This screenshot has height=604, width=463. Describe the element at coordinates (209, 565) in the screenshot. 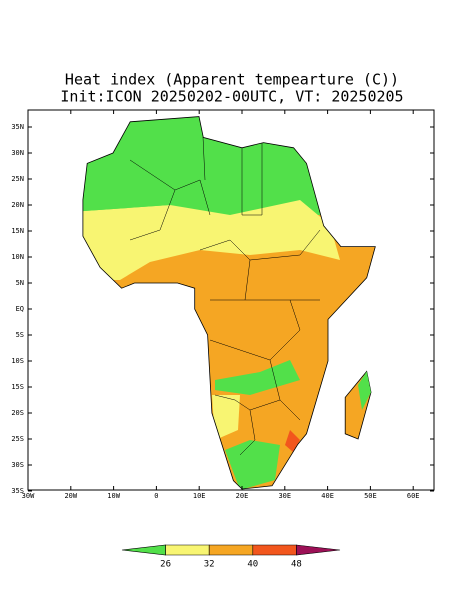

I see `colorbar-label: 32` at that location.